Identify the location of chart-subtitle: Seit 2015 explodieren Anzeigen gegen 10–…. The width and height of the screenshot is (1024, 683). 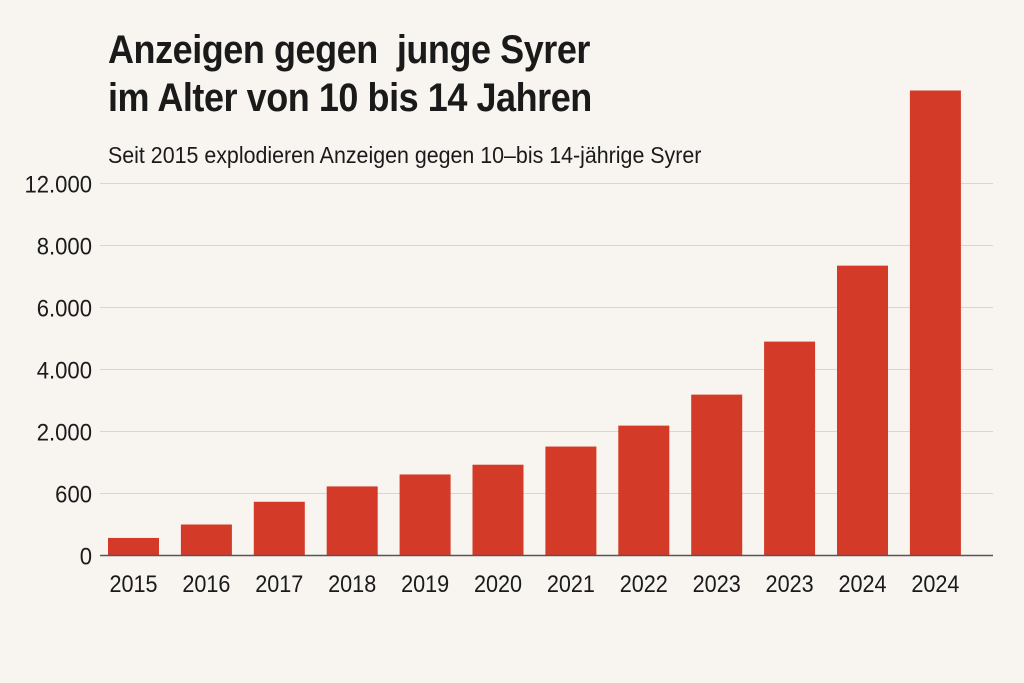
(405, 155).